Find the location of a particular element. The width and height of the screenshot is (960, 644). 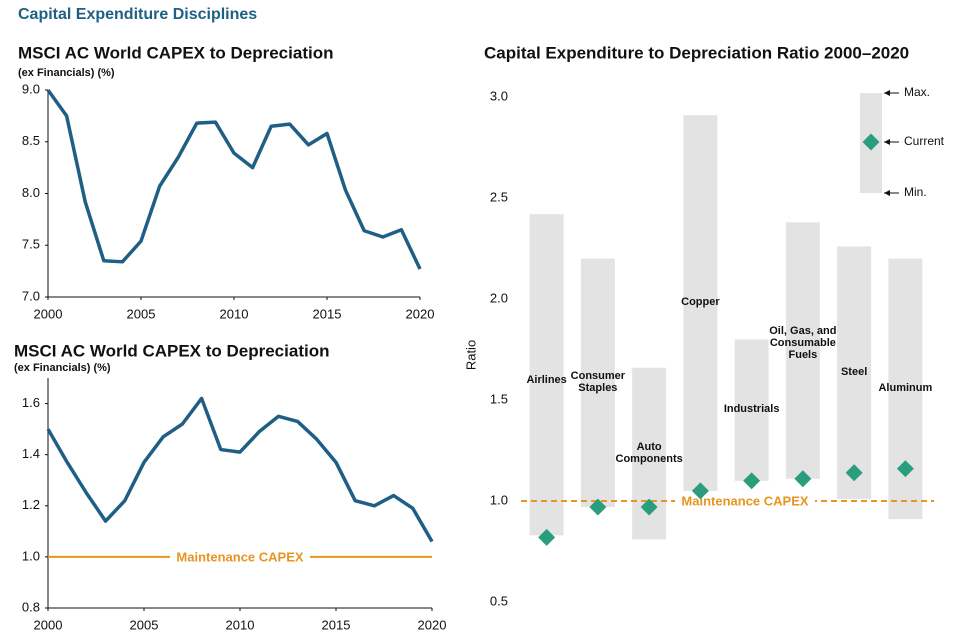

y-tick-label: 2.5 is located at coordinates (499, 196).